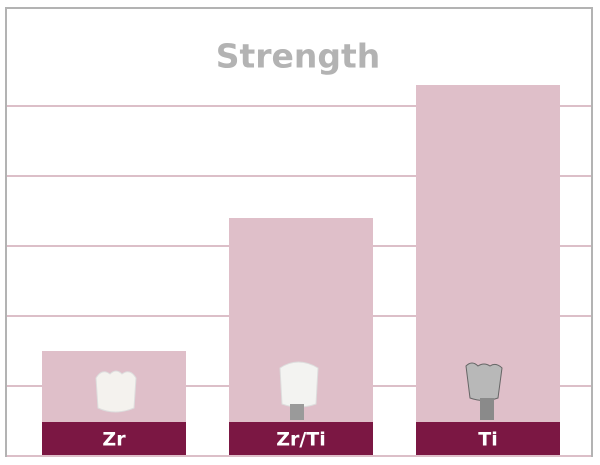 The height and width of the screenshot is (465, 600). I want to click on x-tick-label: Ti, so click(487, 440).